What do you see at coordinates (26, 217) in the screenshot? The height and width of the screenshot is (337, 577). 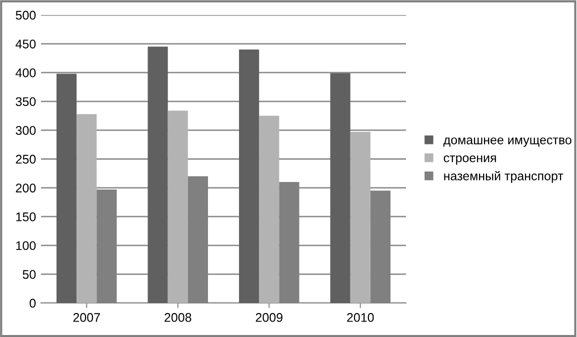 I see `y-tick-label: 150` at bounding box center [26, 217].